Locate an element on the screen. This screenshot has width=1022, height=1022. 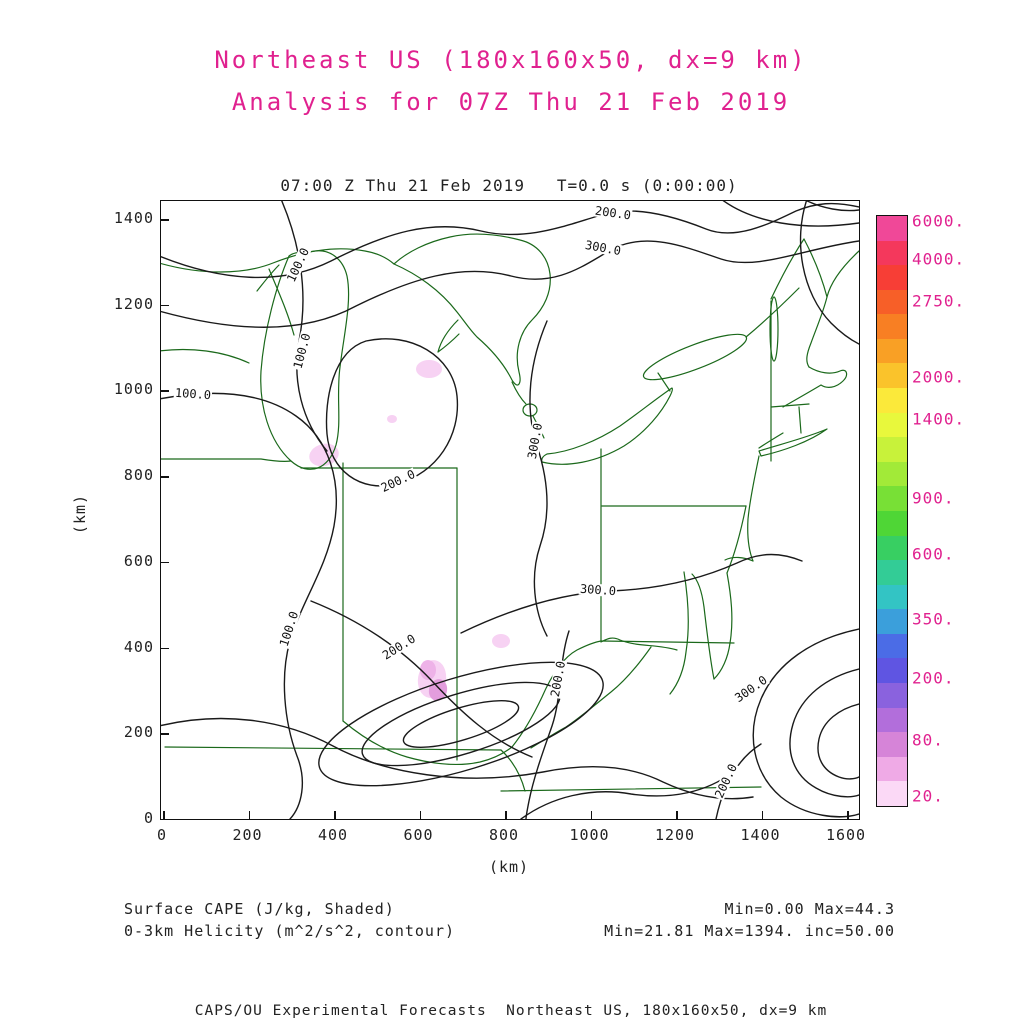
lake-huron is located at coordinates (472, 309).